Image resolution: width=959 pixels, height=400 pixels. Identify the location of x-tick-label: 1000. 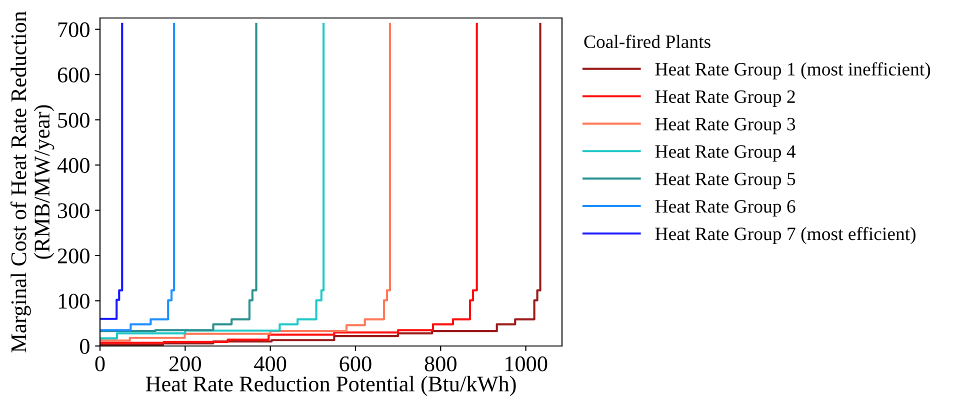
(527, 364).